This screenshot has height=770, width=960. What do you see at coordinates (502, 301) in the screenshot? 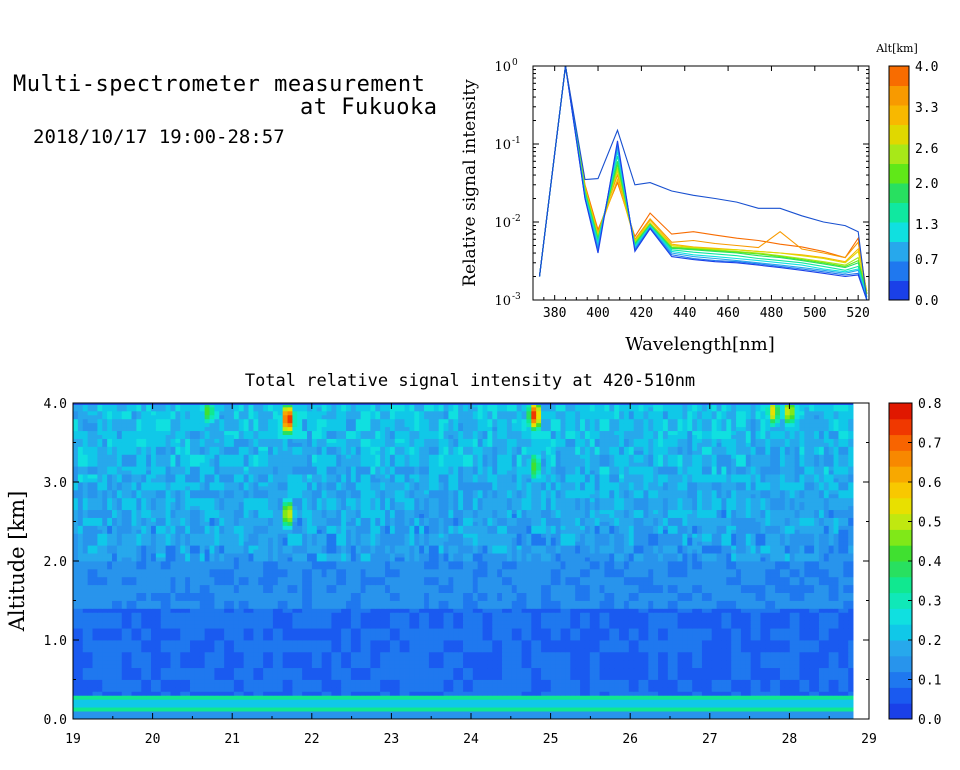
I see `spectrum-y-tick-label: 10` at bounding box center [502, 301].